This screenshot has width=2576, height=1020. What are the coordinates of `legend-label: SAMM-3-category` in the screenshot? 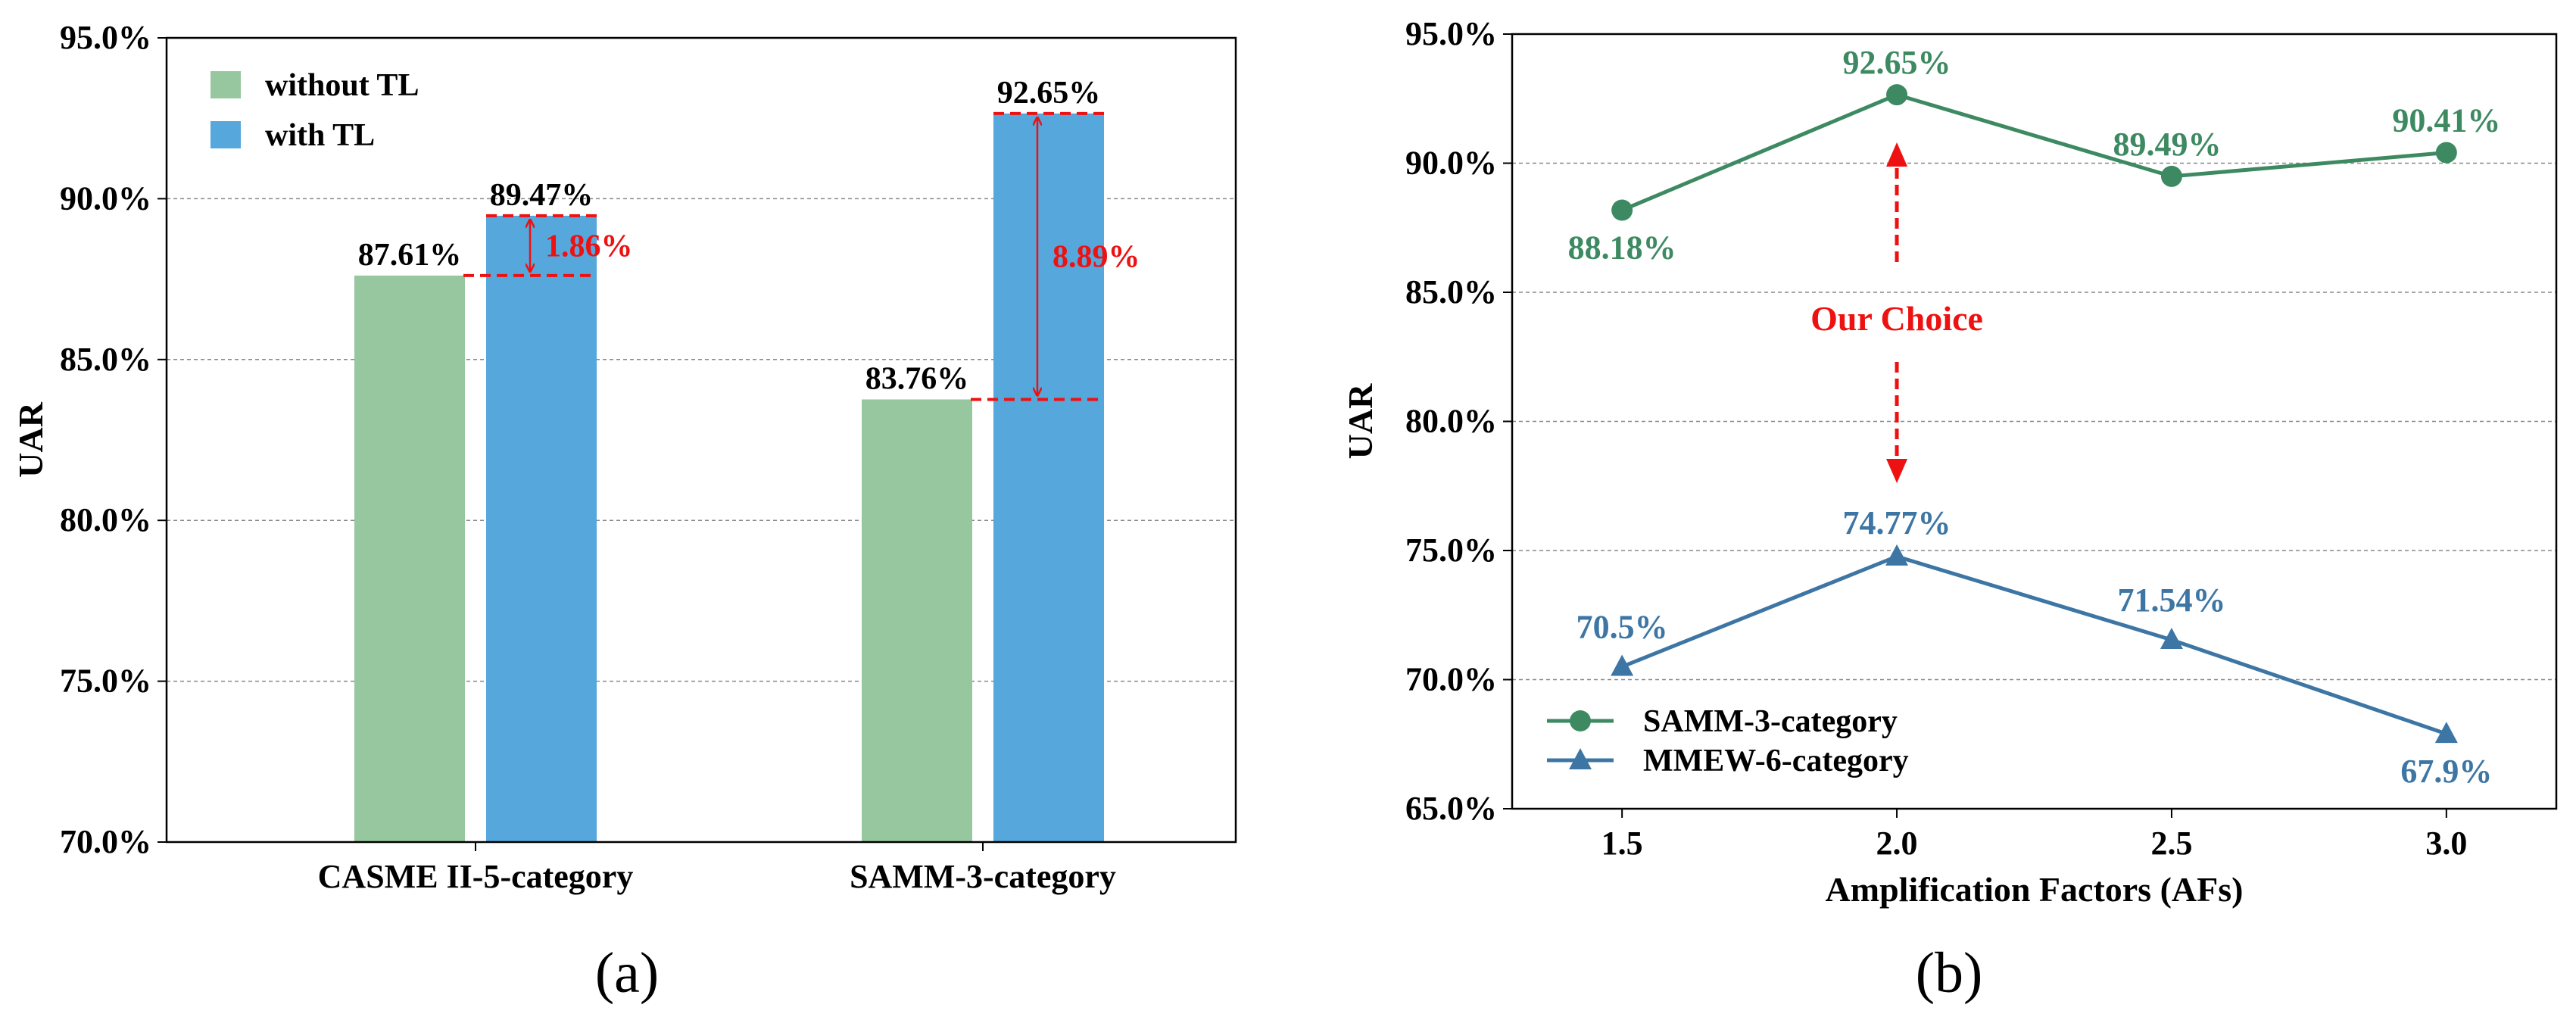 It's located at (1770, 721).